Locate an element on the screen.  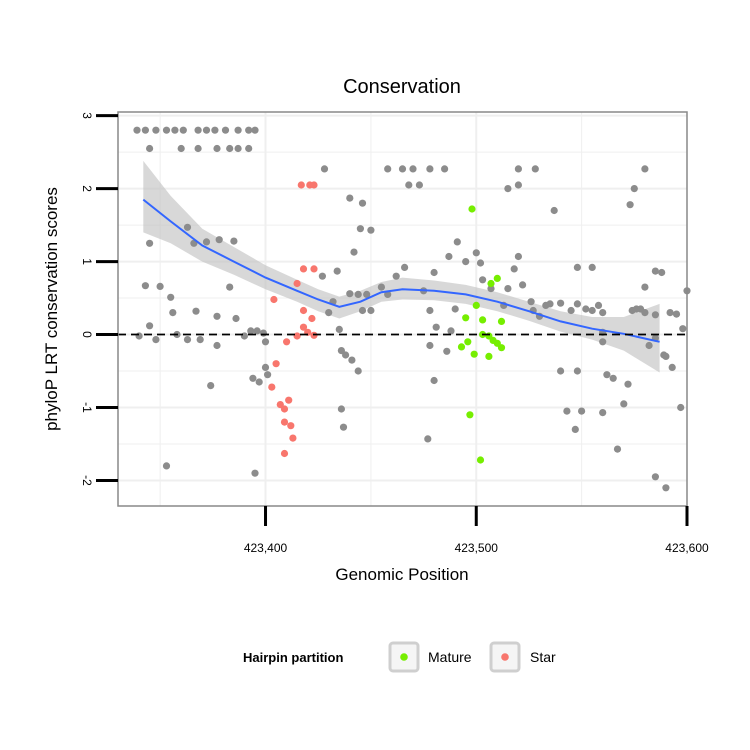
chart-title: Conservation is located at coordinates (402, 87).